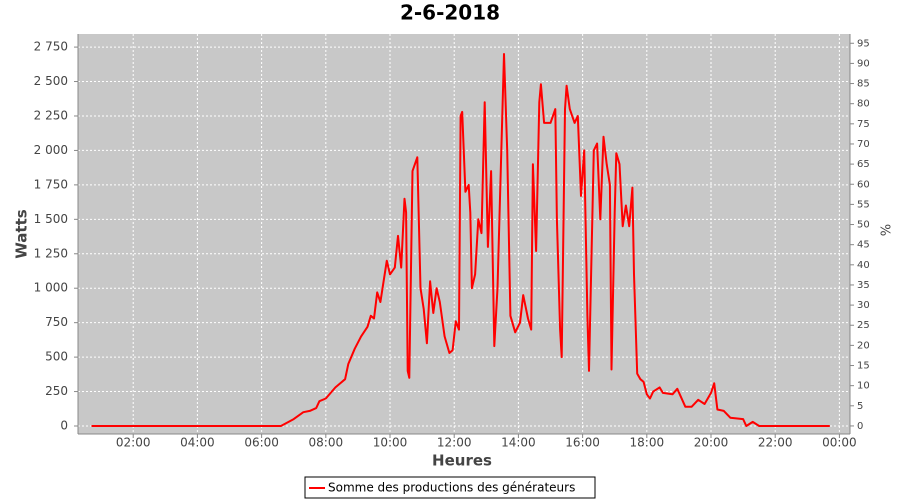 This screenshot has width=900, height=500. Describe the element at coordinates (860, 426) in the screenshot. I see `y2-tick-label: 0` at that location.